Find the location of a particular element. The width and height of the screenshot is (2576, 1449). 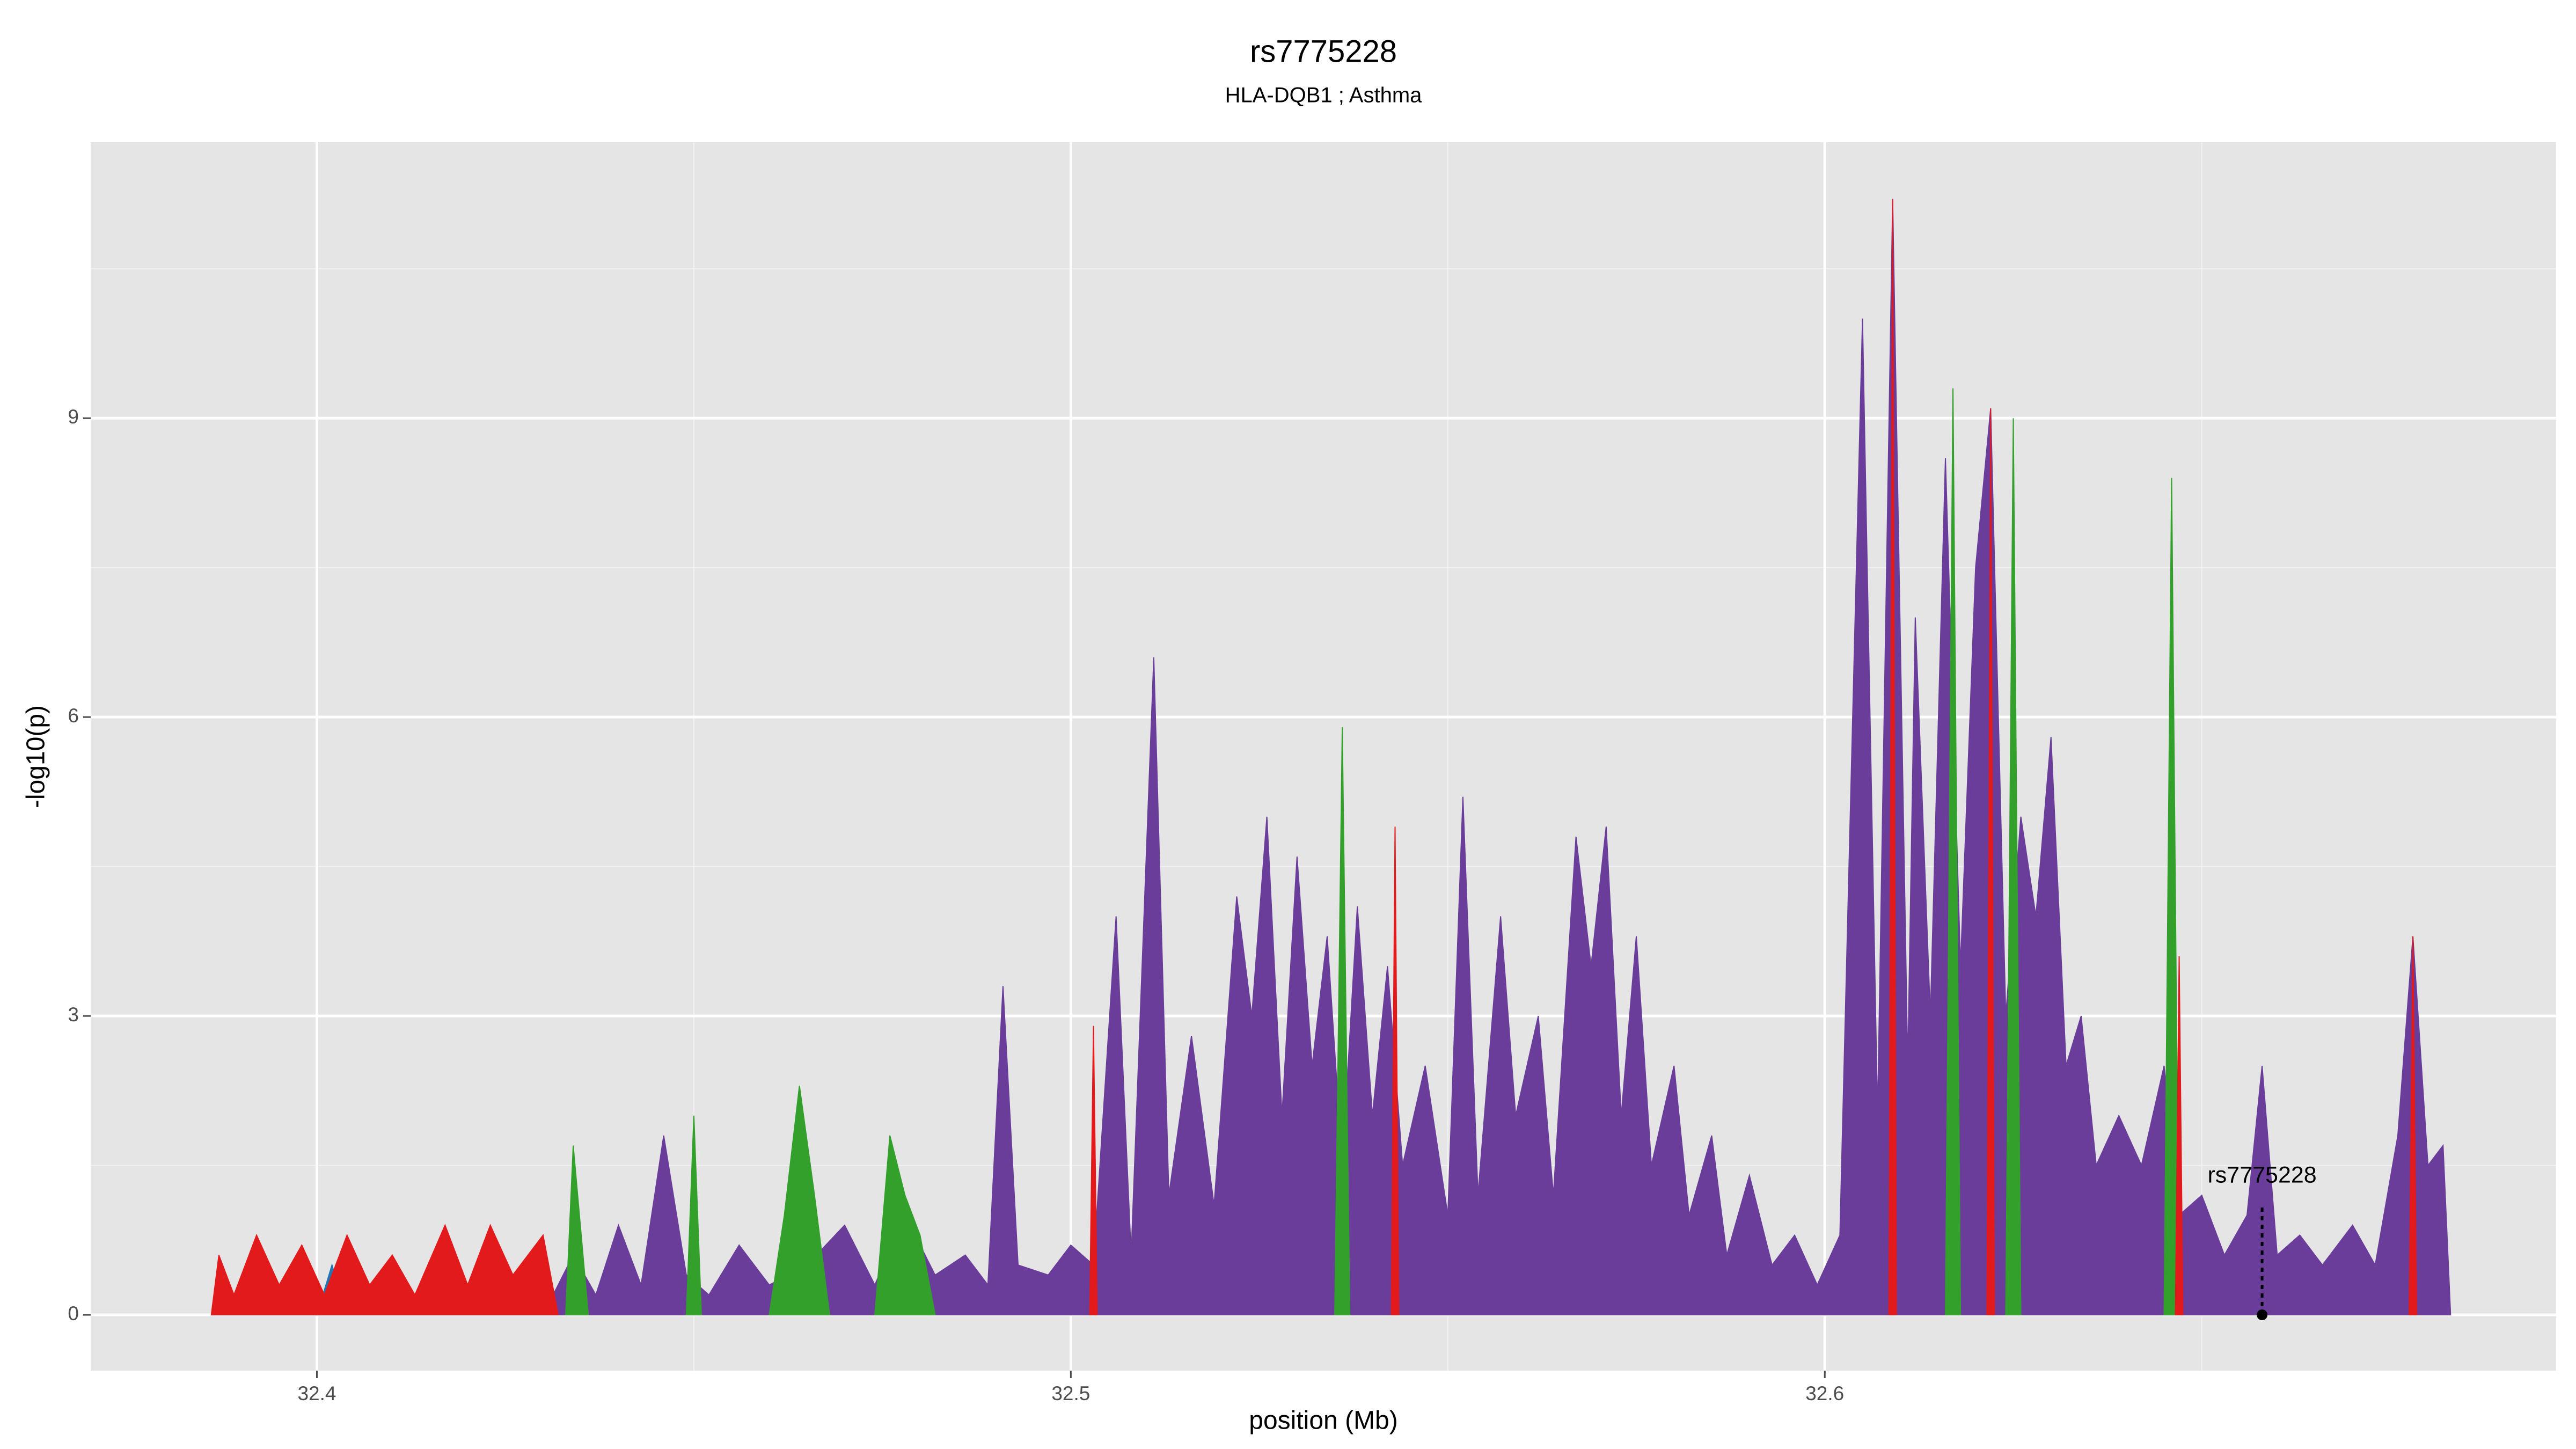

annotation-point is located at coordinates (2262, 1315).